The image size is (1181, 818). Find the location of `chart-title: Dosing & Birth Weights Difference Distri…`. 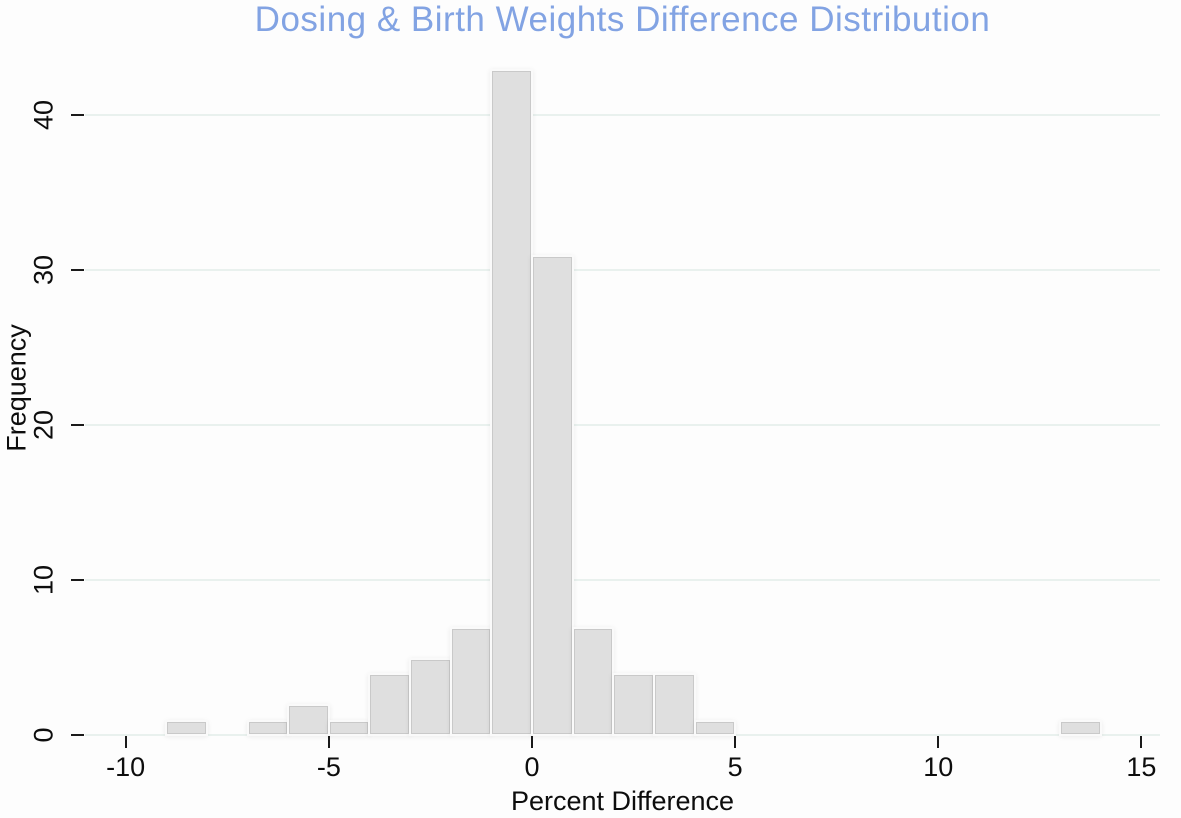

chart-title: Dosing & Birth Weights Difference Distri… is located at coordinates (622, 19).